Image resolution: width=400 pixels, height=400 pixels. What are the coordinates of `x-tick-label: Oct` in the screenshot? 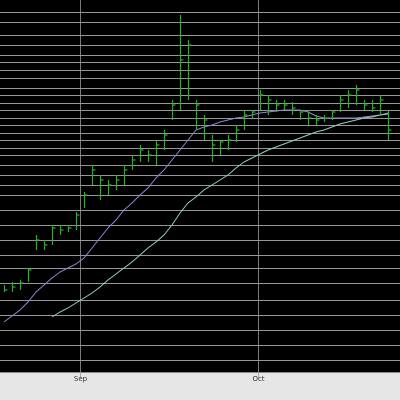 It's located at (258, 379).